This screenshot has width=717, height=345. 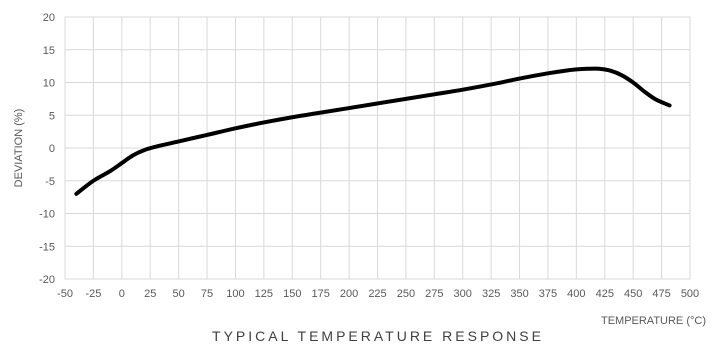 I want to click on y-tick-label: -20, so click(x=47, y=280).